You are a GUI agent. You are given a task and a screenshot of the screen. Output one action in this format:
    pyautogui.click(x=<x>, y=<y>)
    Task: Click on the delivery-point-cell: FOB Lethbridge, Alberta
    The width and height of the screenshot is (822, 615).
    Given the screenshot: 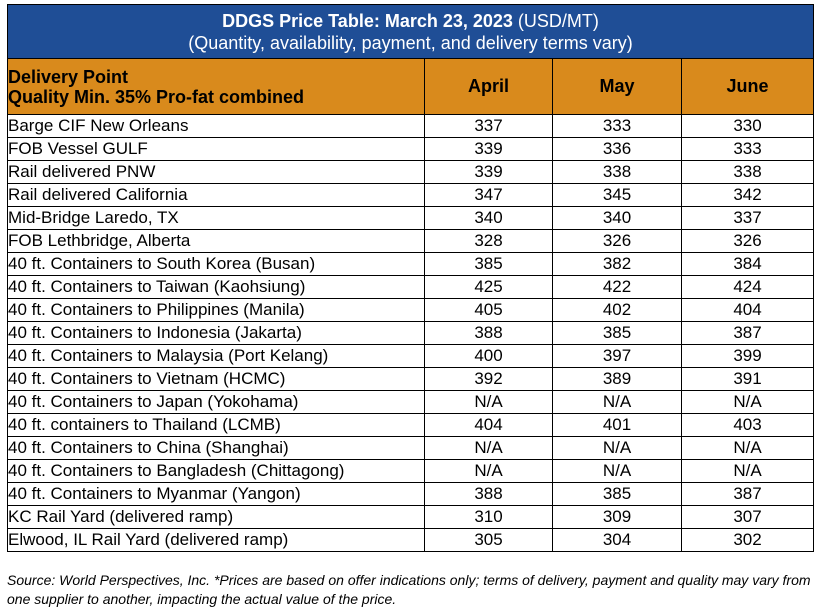 What is the action you would take?
    pyautogui.click(x=216, y=241)
    